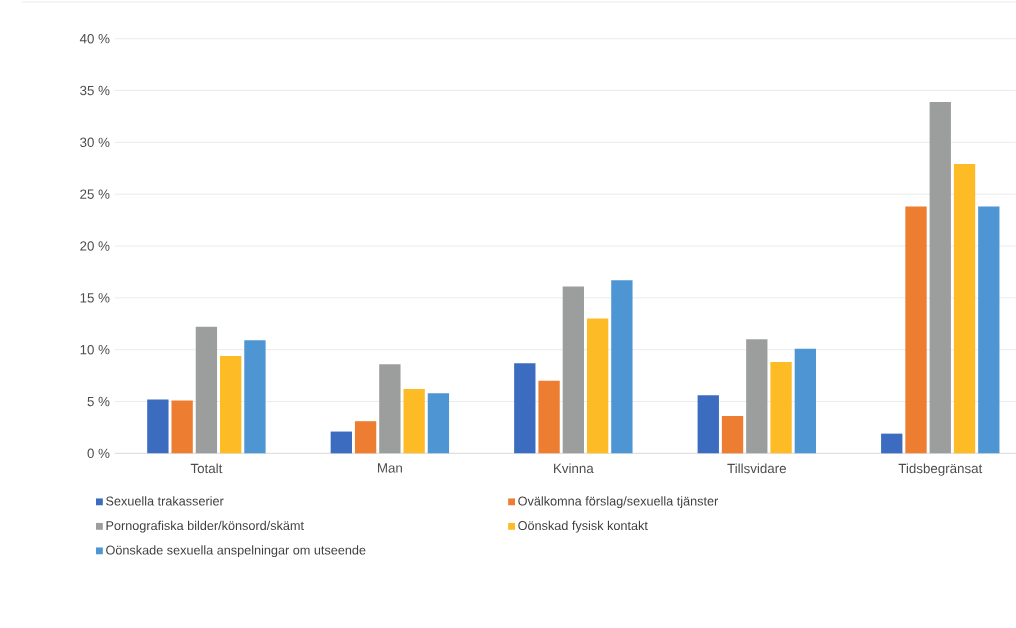 The image size is (1016, 628). Describe the element at coordinates (98, 401) in the screenshot. I see `y-tick-label: 5 %` at that location.